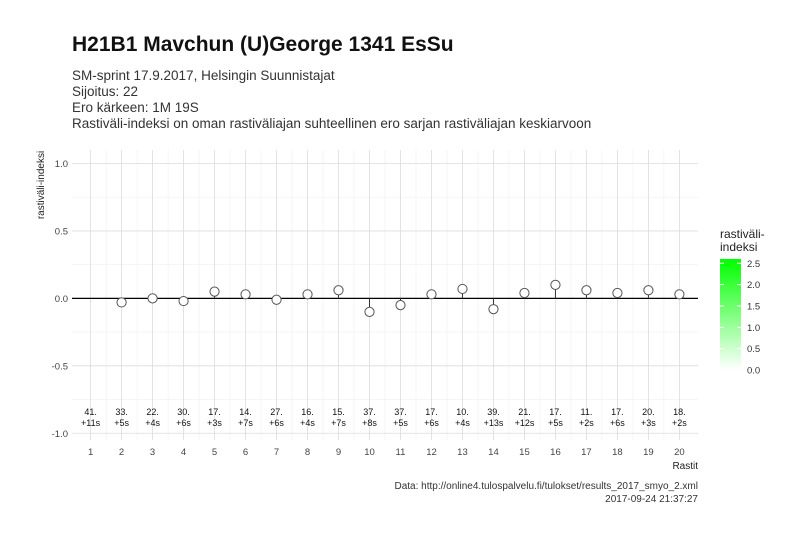  What do you see at coordinates (91, 423) in the screenshot?
I see `diff-label: +11s` at bounding box center [91, 423].